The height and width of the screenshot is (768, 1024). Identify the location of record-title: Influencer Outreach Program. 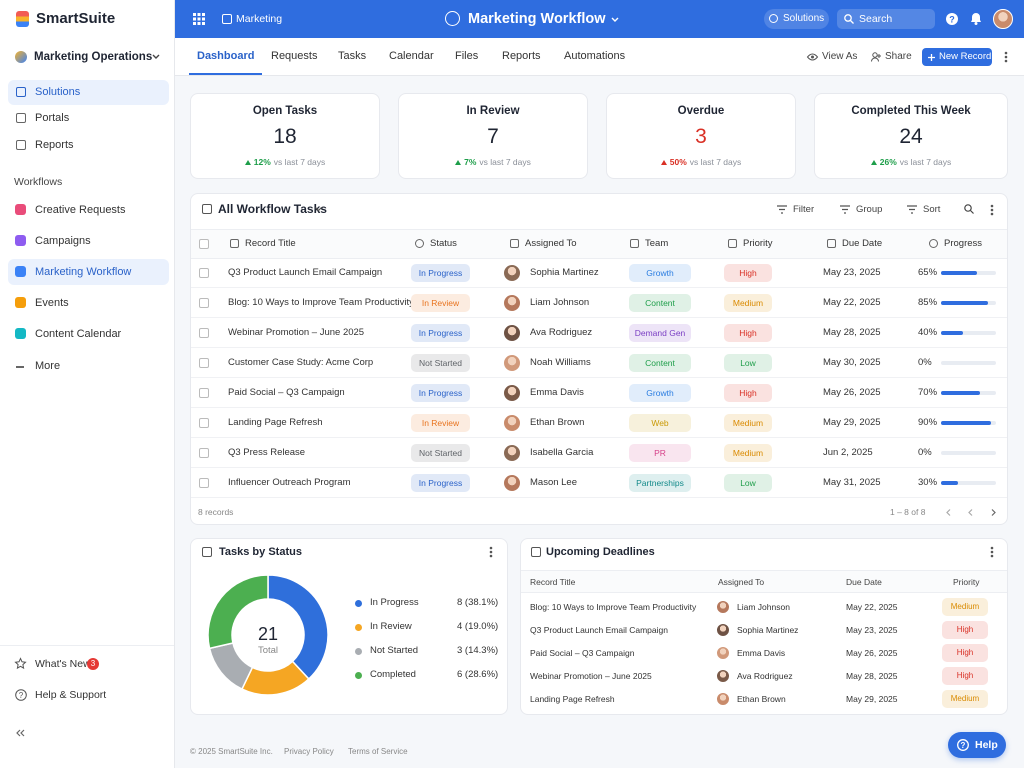
(289, 482).